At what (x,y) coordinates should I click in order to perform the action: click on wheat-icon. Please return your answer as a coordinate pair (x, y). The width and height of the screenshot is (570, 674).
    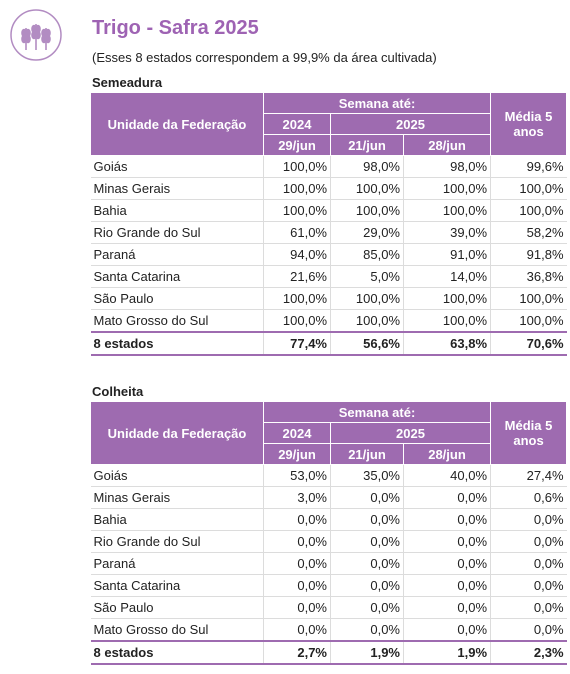
    Looking at the image, I should click on (36, 35).